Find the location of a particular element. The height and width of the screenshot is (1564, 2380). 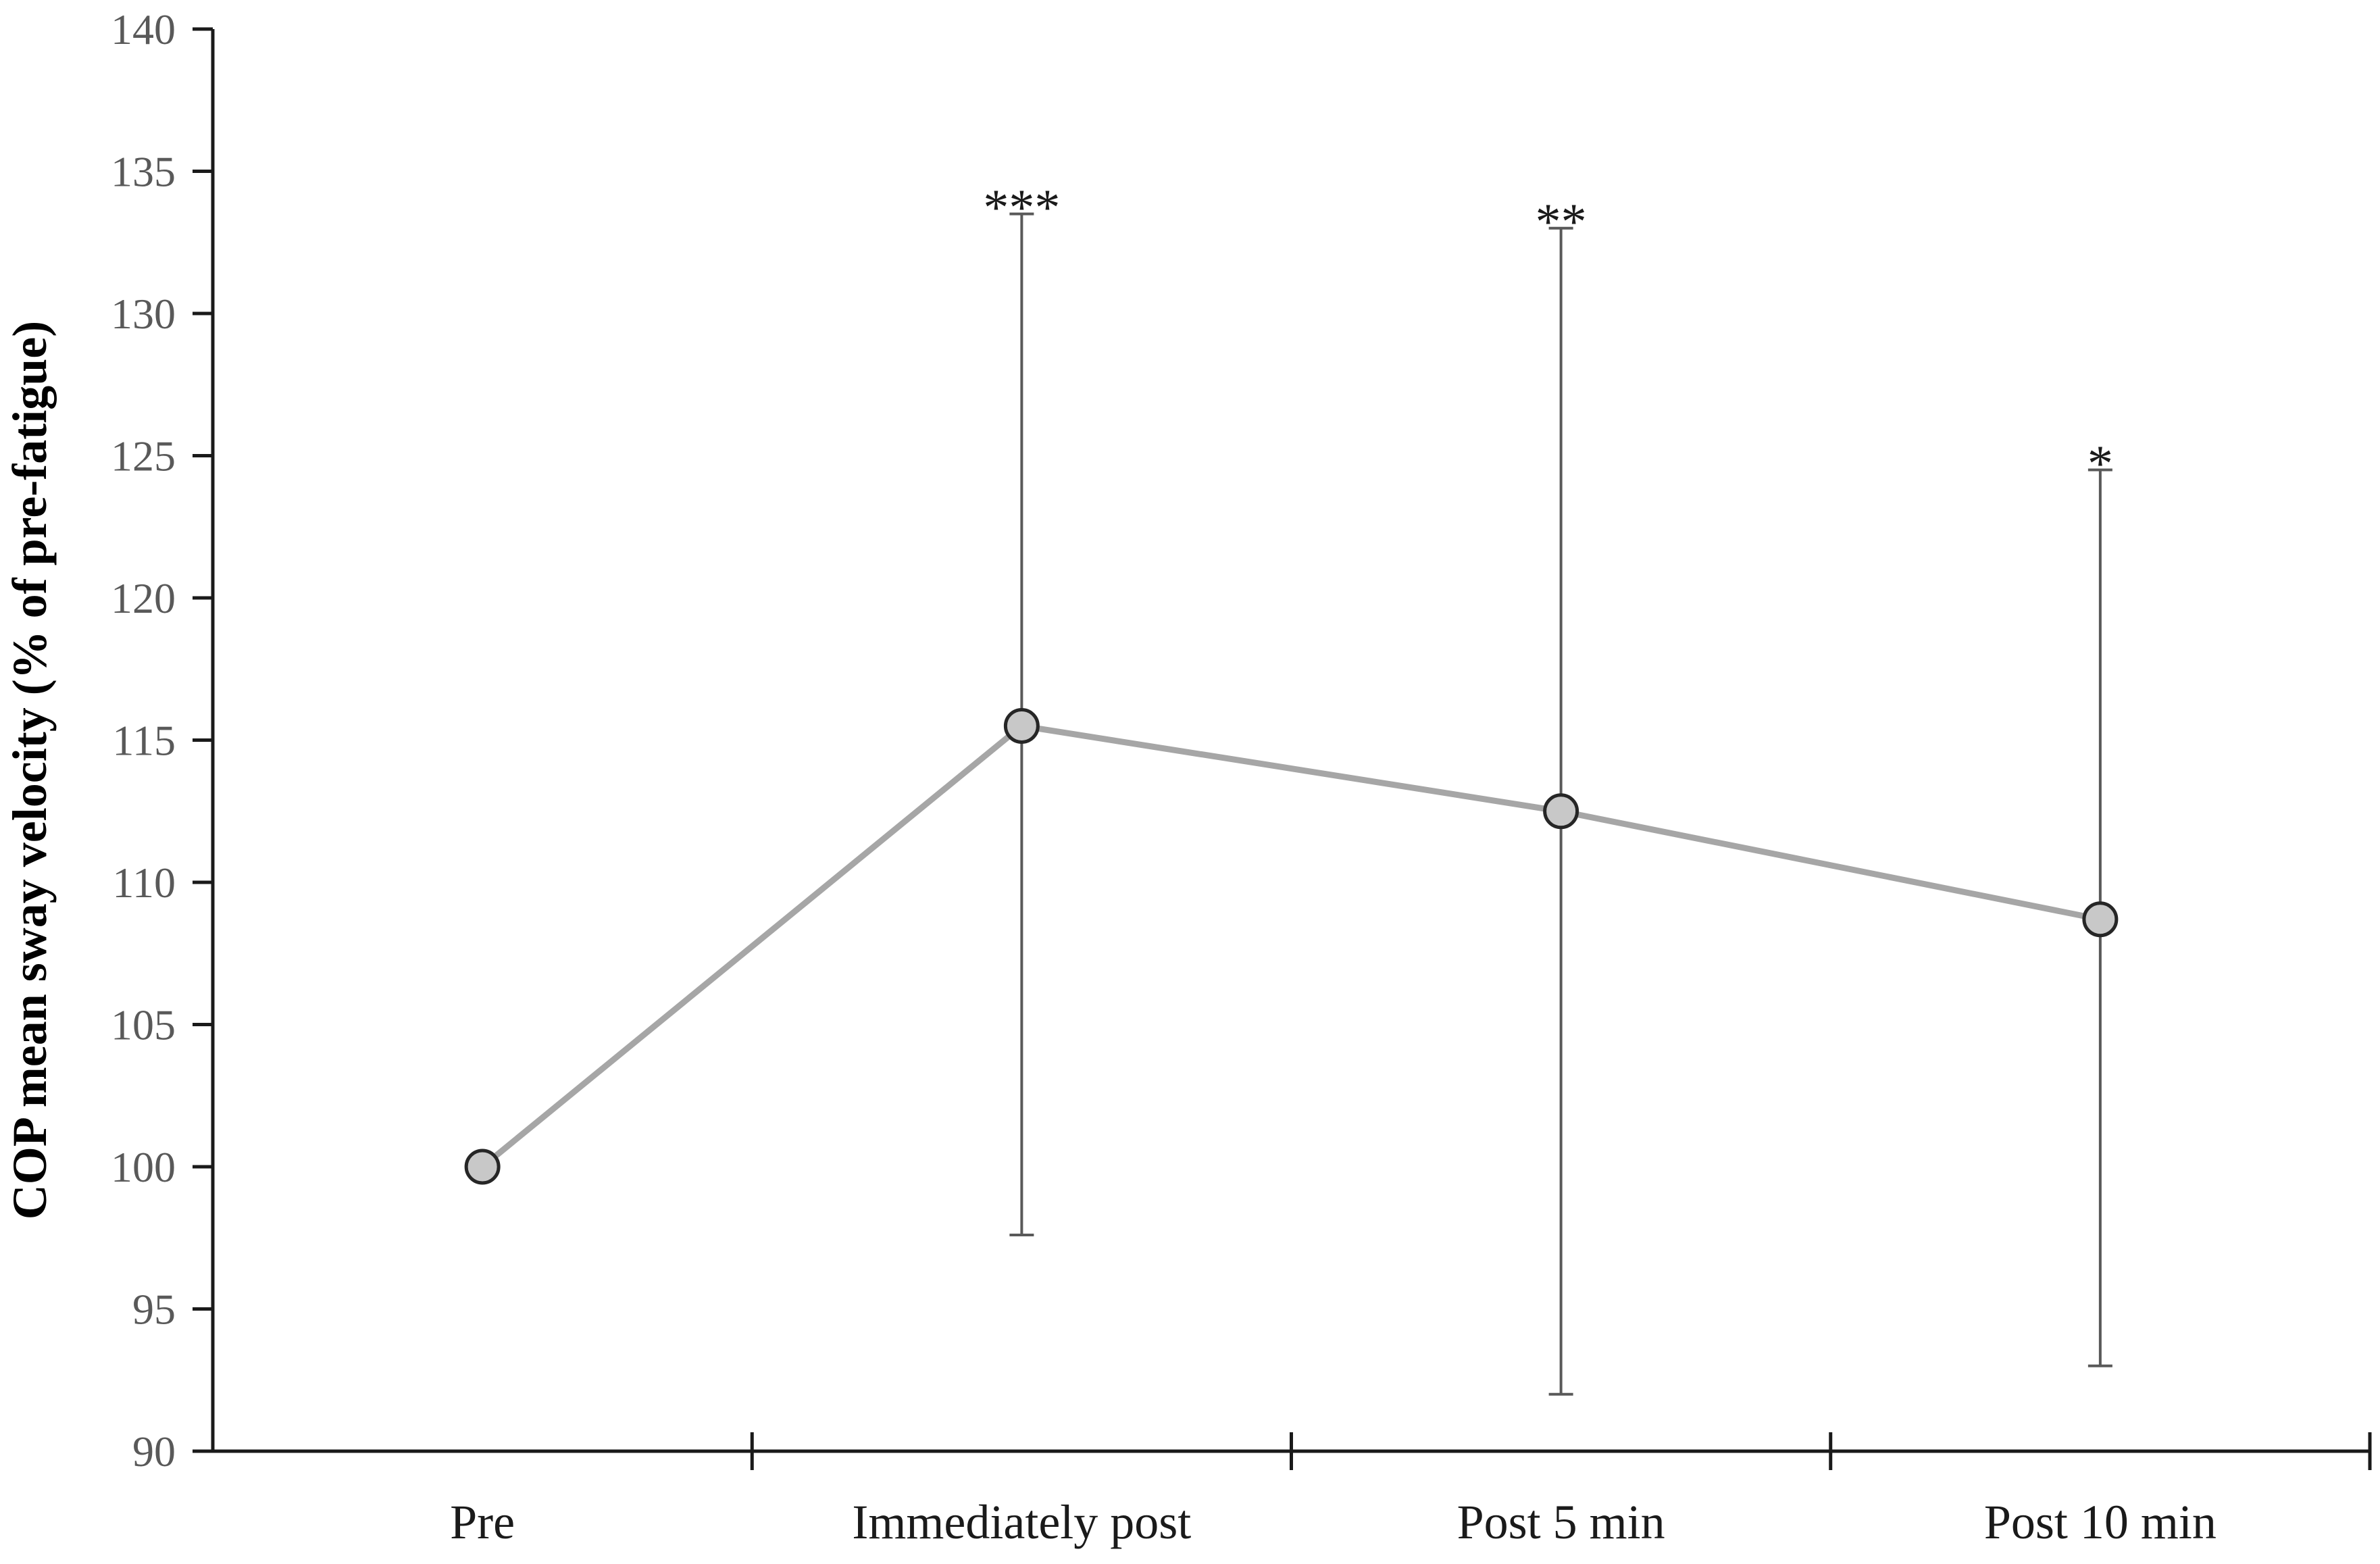

y-tick-label: 90 is located at coordinates (154, 1451).